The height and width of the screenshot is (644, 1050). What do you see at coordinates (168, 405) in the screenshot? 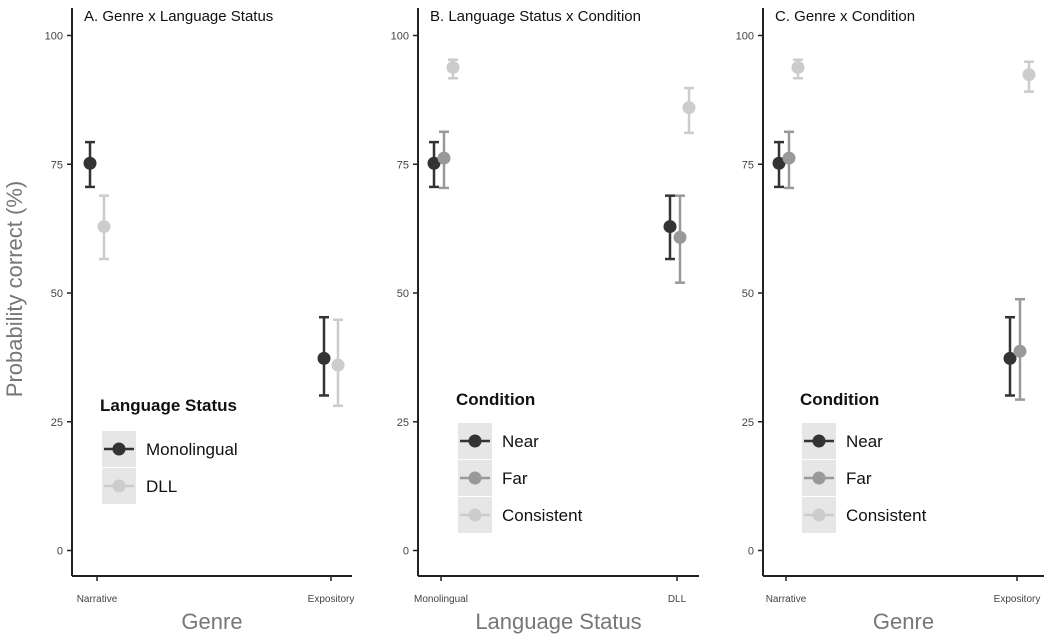
I see `legend-title: Language Status` at bounding box center [168, 405].